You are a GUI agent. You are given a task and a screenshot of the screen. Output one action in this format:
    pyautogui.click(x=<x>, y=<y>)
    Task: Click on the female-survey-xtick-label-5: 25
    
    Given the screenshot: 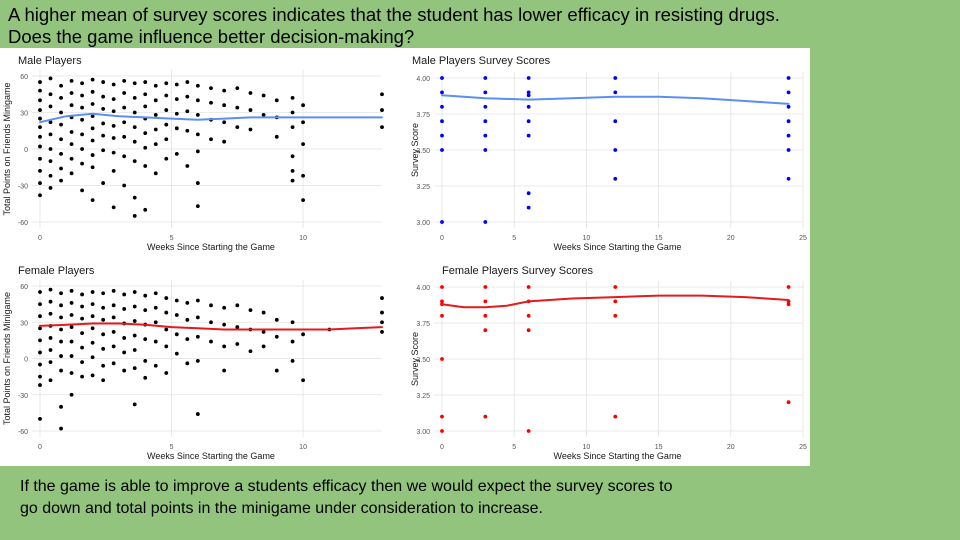 What is the action you would take?
    pyautogui.click(x=803, y=447)
    